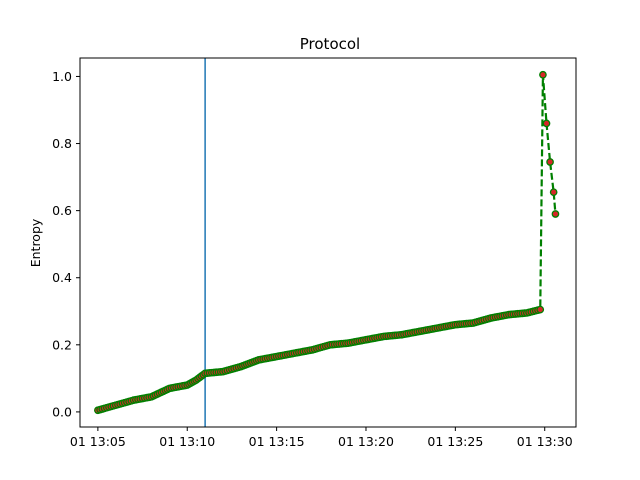  Describe the element at coordinates (62, 76) in the screenshot. I see `y-tick-label: 1.0` at that location.